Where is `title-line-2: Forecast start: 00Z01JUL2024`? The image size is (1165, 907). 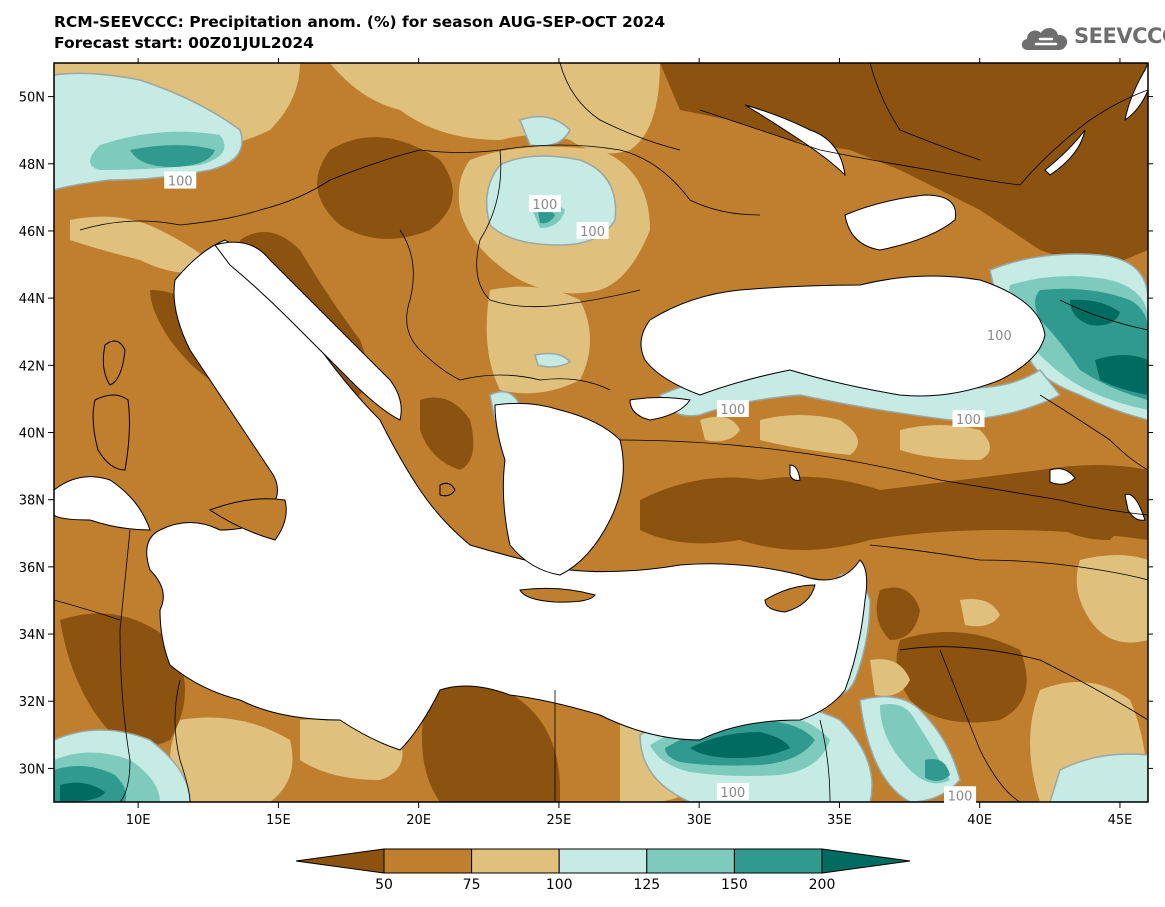
title-line-2: Forecast start: 00Z01JUL2024 is located at coordinates (184, 43).